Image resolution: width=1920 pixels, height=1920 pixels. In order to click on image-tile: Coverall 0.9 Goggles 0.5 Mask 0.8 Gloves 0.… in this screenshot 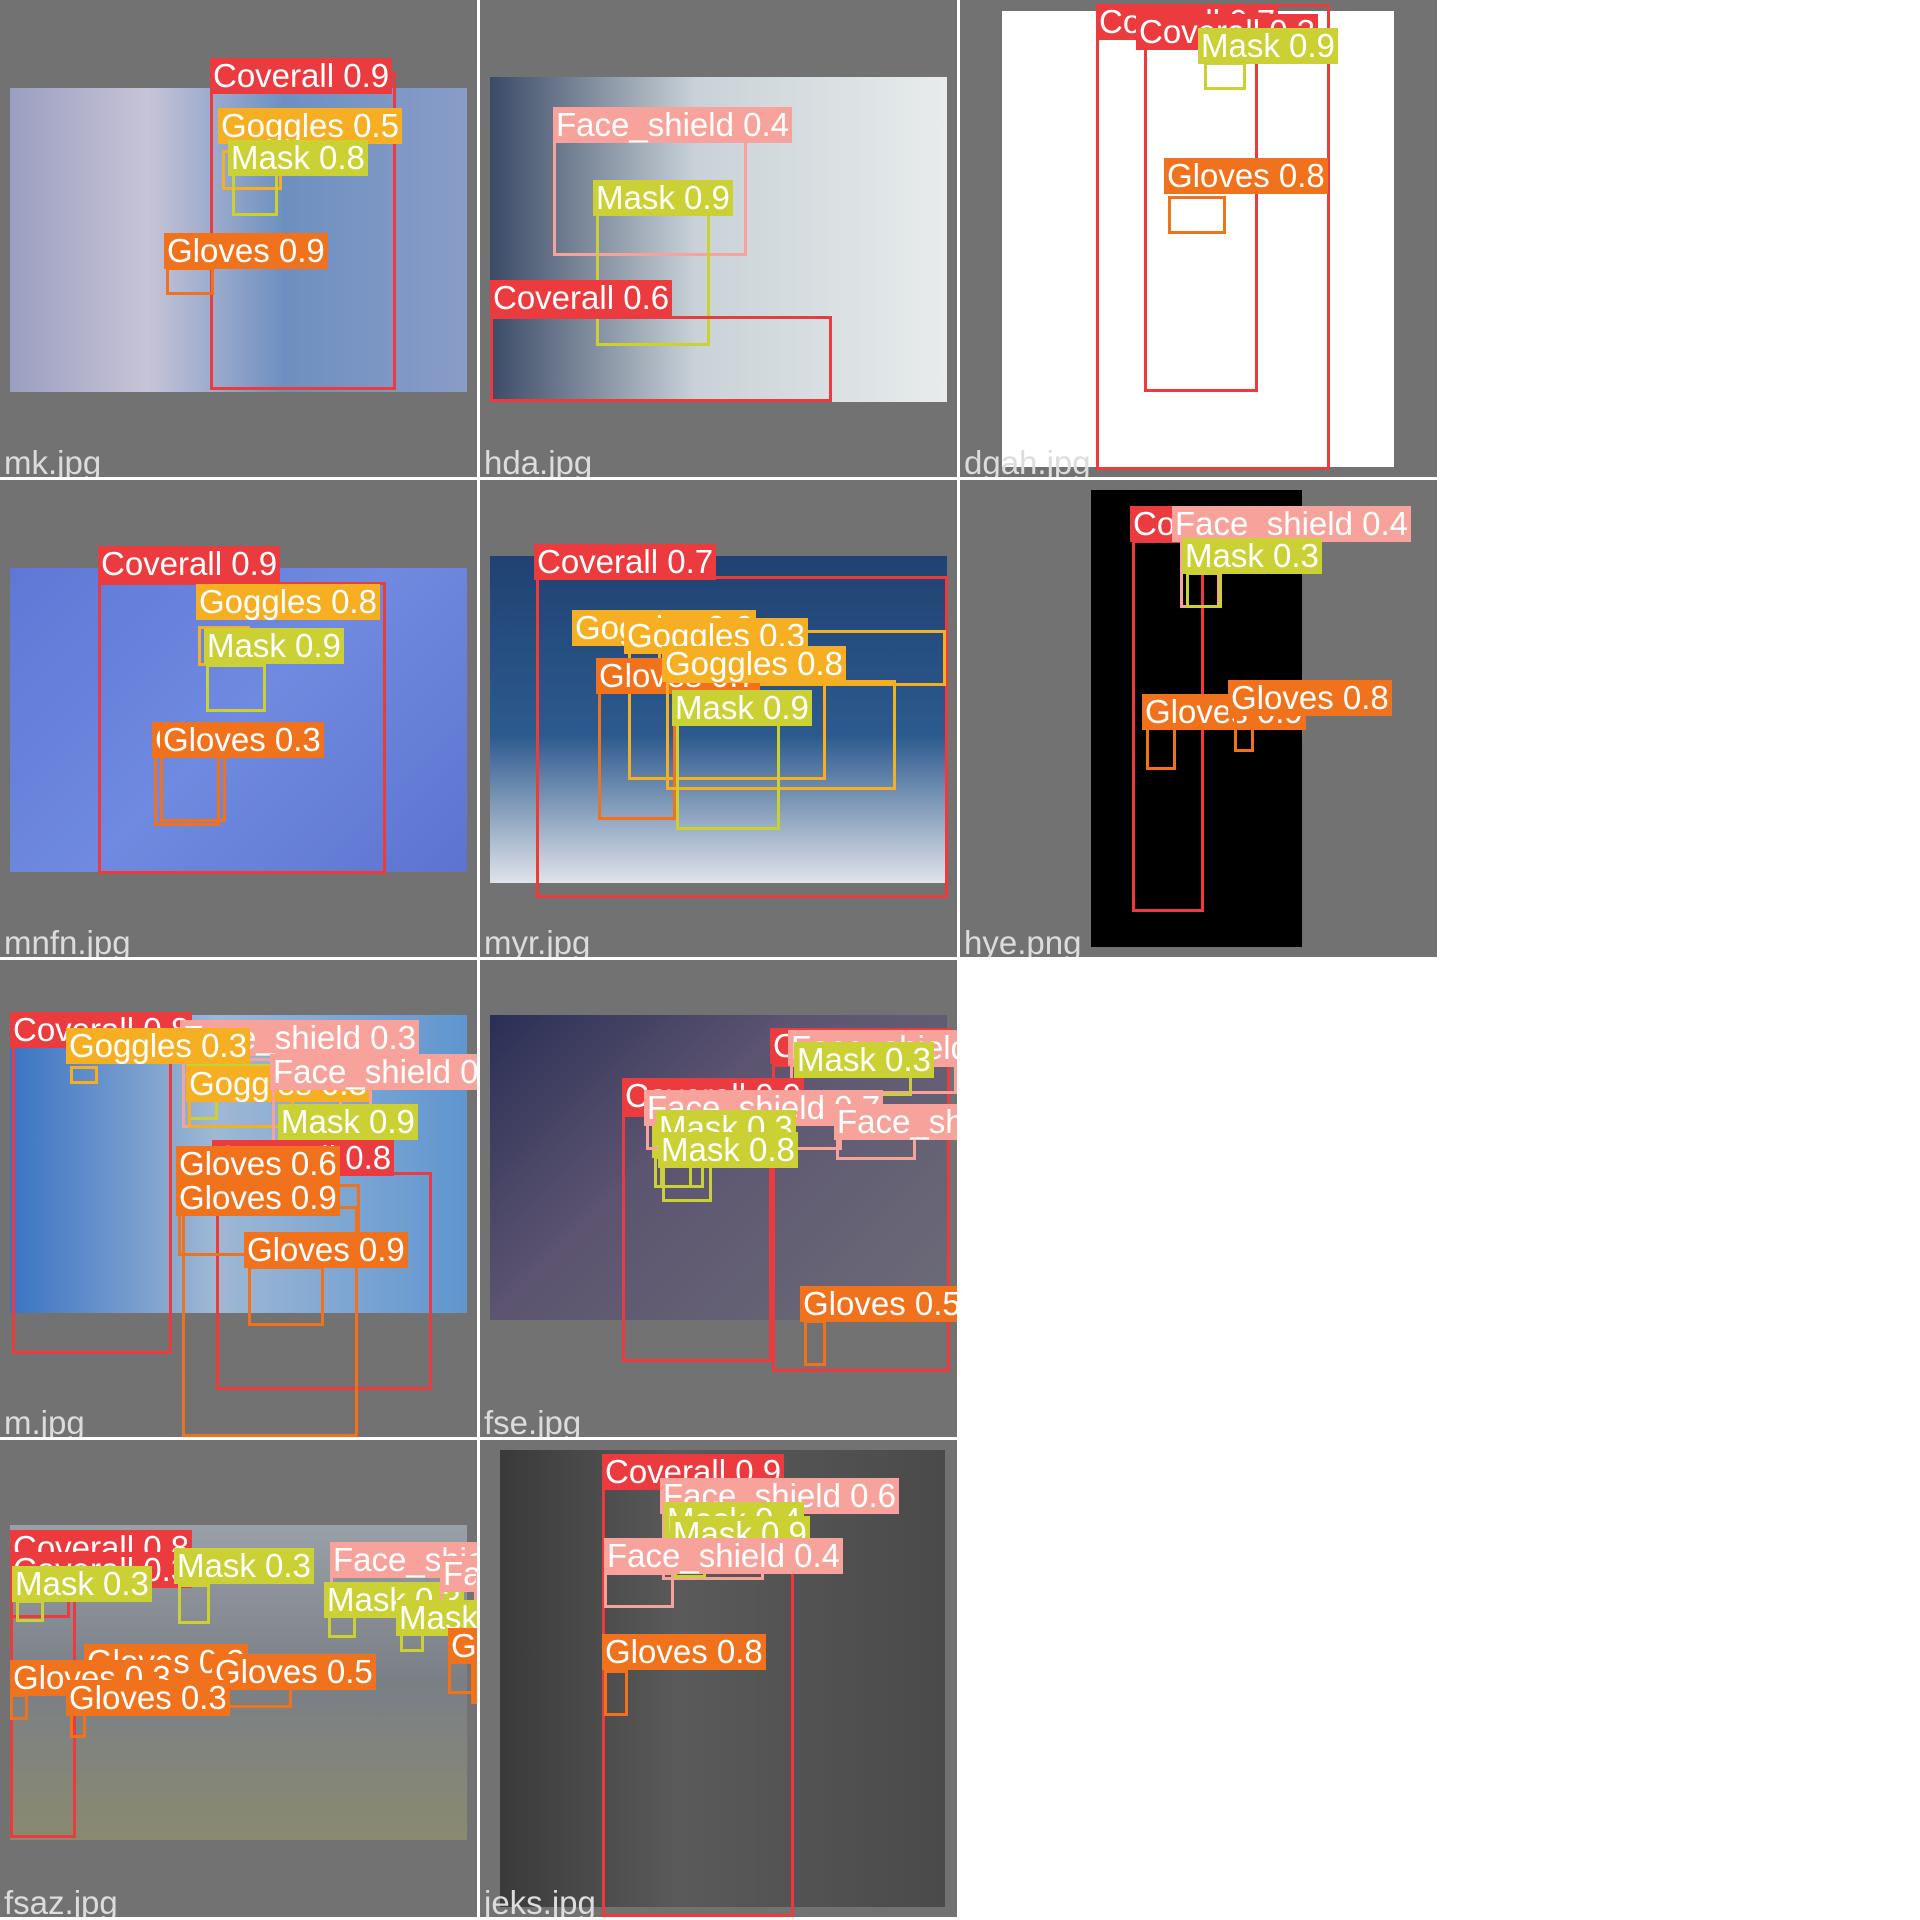, I will do `click(238, 238)`.